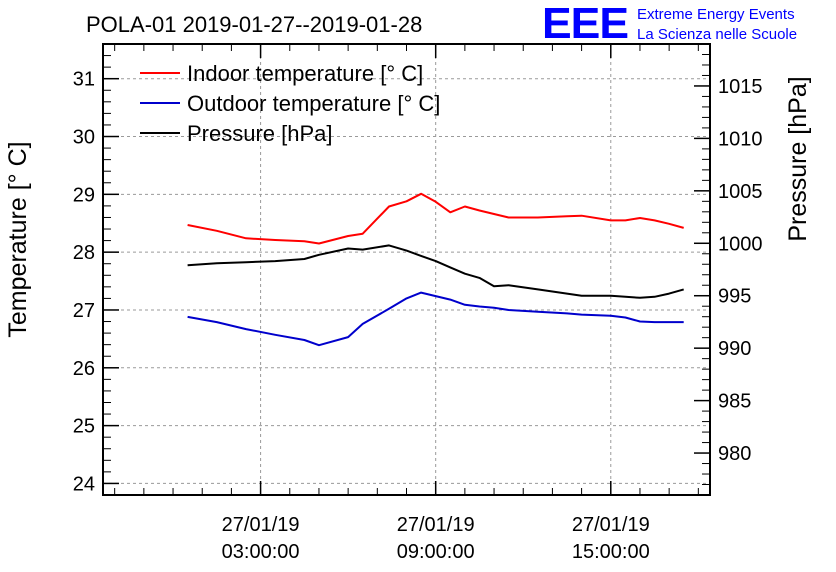 The image size is (836, 572). I want to click on y-tick-label: 28, so click(84, 253).